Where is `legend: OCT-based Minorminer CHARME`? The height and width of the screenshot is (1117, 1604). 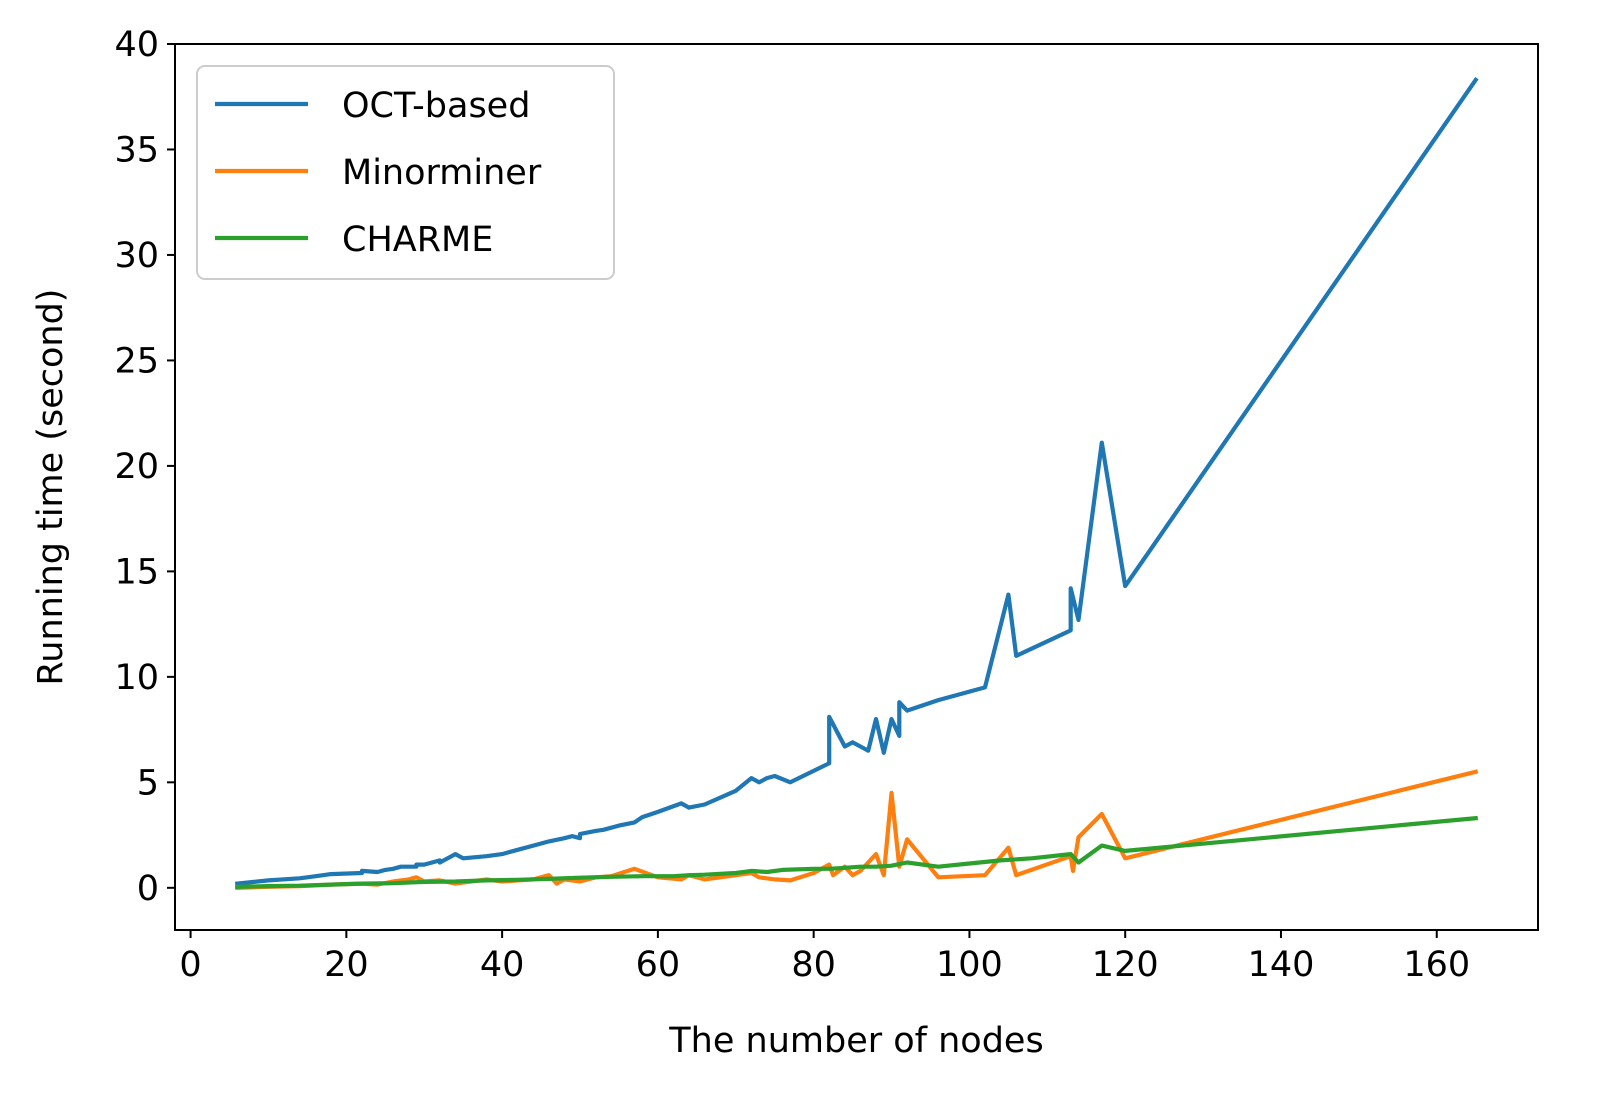 legend: OCT-based Minorminer CHARME is located at coordinates (405, 172).